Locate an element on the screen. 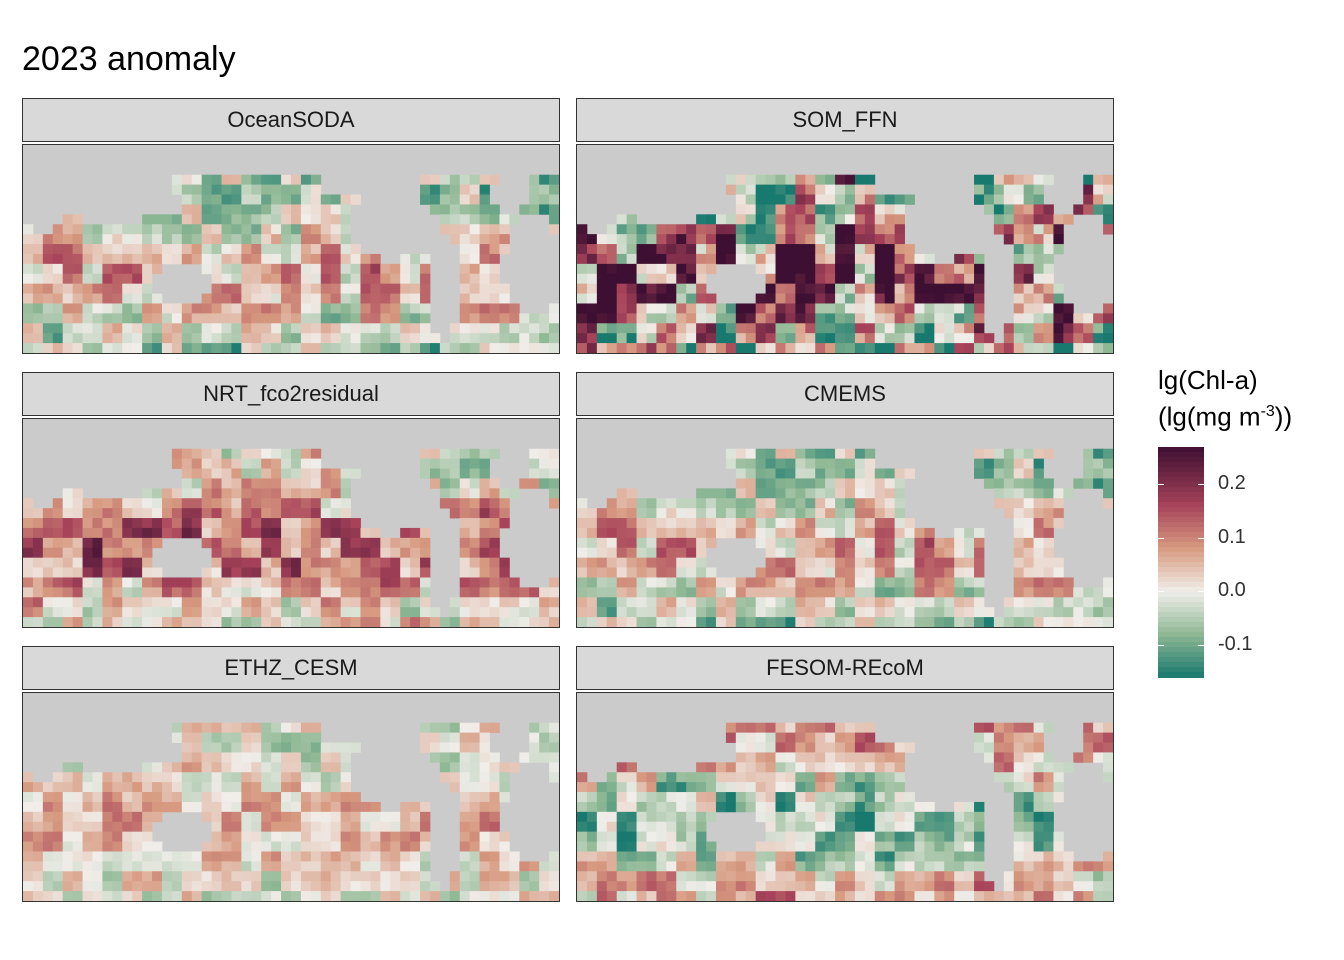 This screenshot has width=1344, height=960. panel-label: SOM_FFN is located at coordinates (845, 120).